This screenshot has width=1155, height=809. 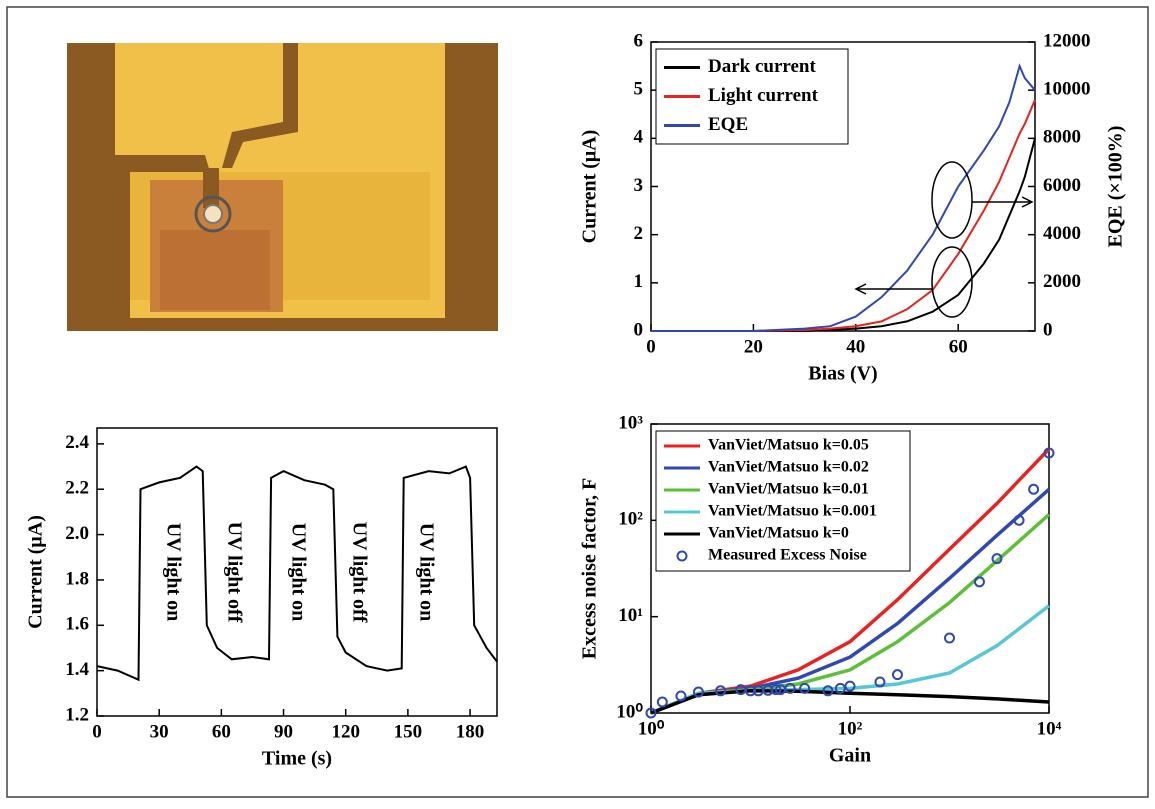 I want to click on y-tick-label: 10³, so click(x=630, y=422).